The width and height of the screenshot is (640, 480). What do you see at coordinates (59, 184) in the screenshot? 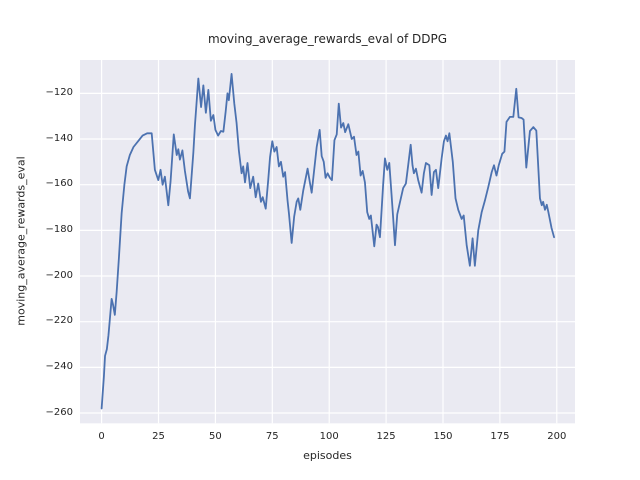
I see `y-tick-label: −160` at bounding box center [59, 184].